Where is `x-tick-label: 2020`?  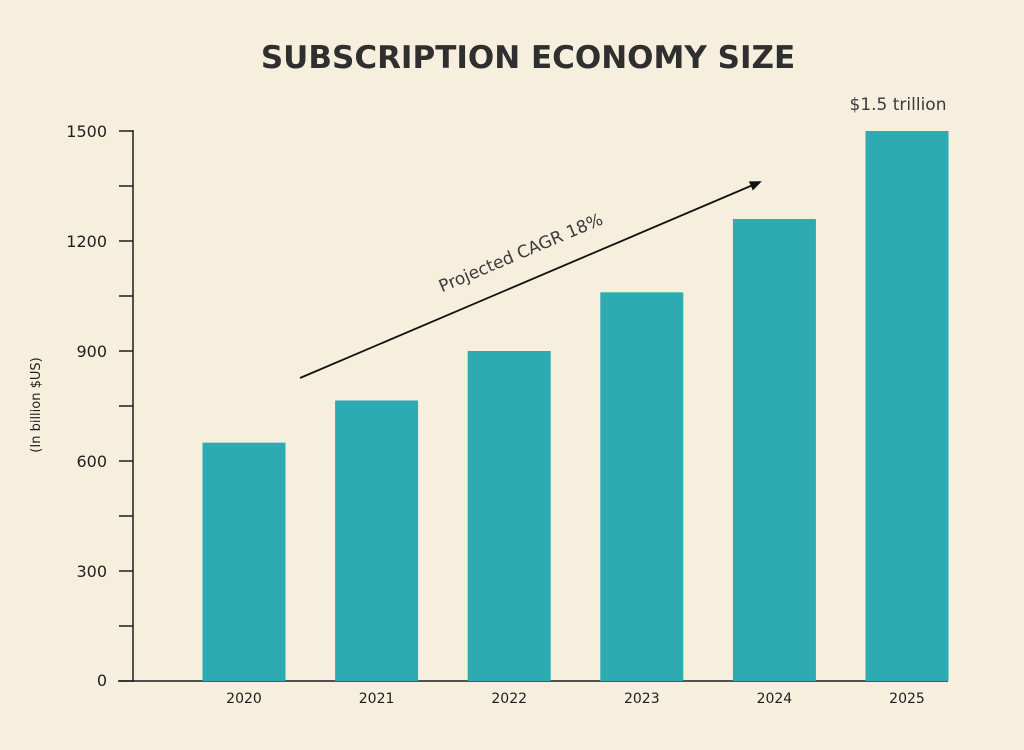
x-tick-label: 2020 is located at coordinates (244, 699).